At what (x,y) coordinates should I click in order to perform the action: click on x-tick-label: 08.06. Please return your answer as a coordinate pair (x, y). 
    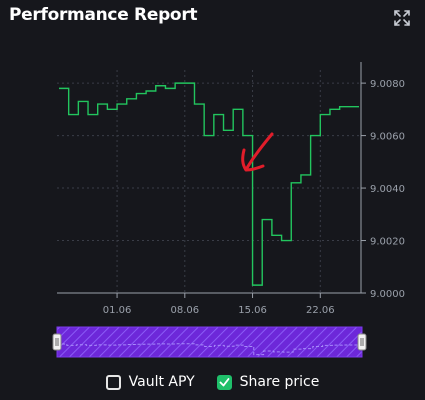
    Looking at the image, I should click on (184, 310).